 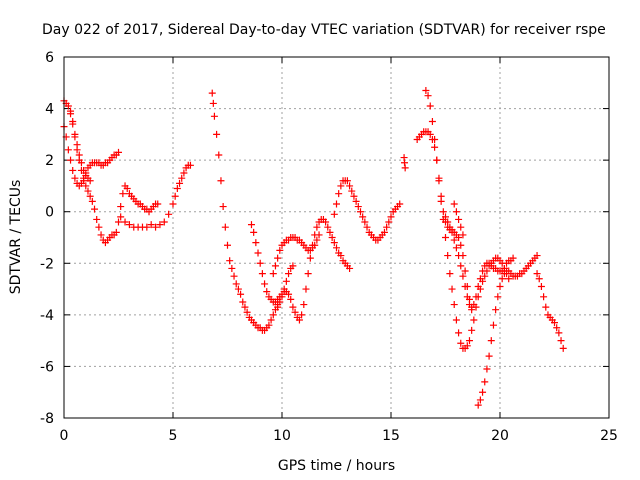 I want to click on x-tick-label: 10, so click(x=282, y=436).